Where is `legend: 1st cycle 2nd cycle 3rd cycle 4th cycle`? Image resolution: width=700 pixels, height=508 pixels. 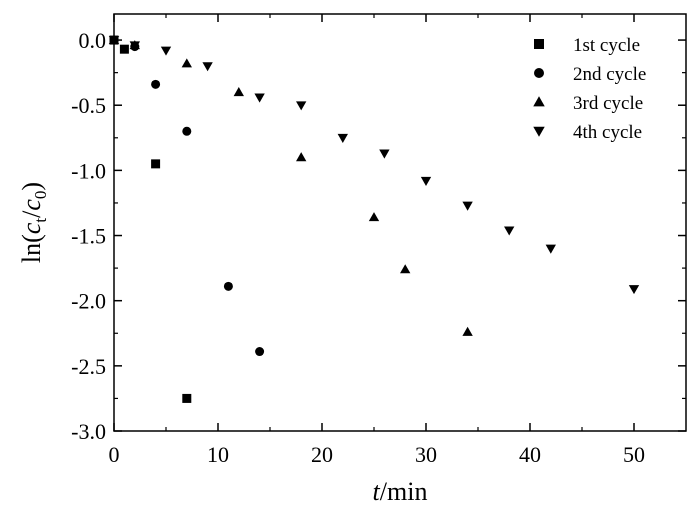
legend: 1st cycle 2nd cycle 3rd cycle 4th cycle is located at coordinates (589, 89).